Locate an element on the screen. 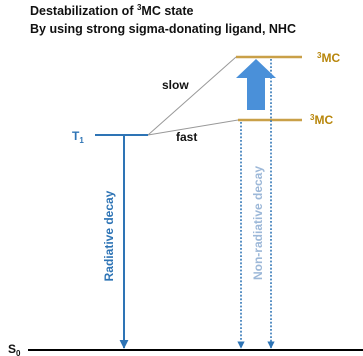 Image resolution: width=363 pixels, height=356 pixels. slow-label: slow is located at coordinates (175, 85).